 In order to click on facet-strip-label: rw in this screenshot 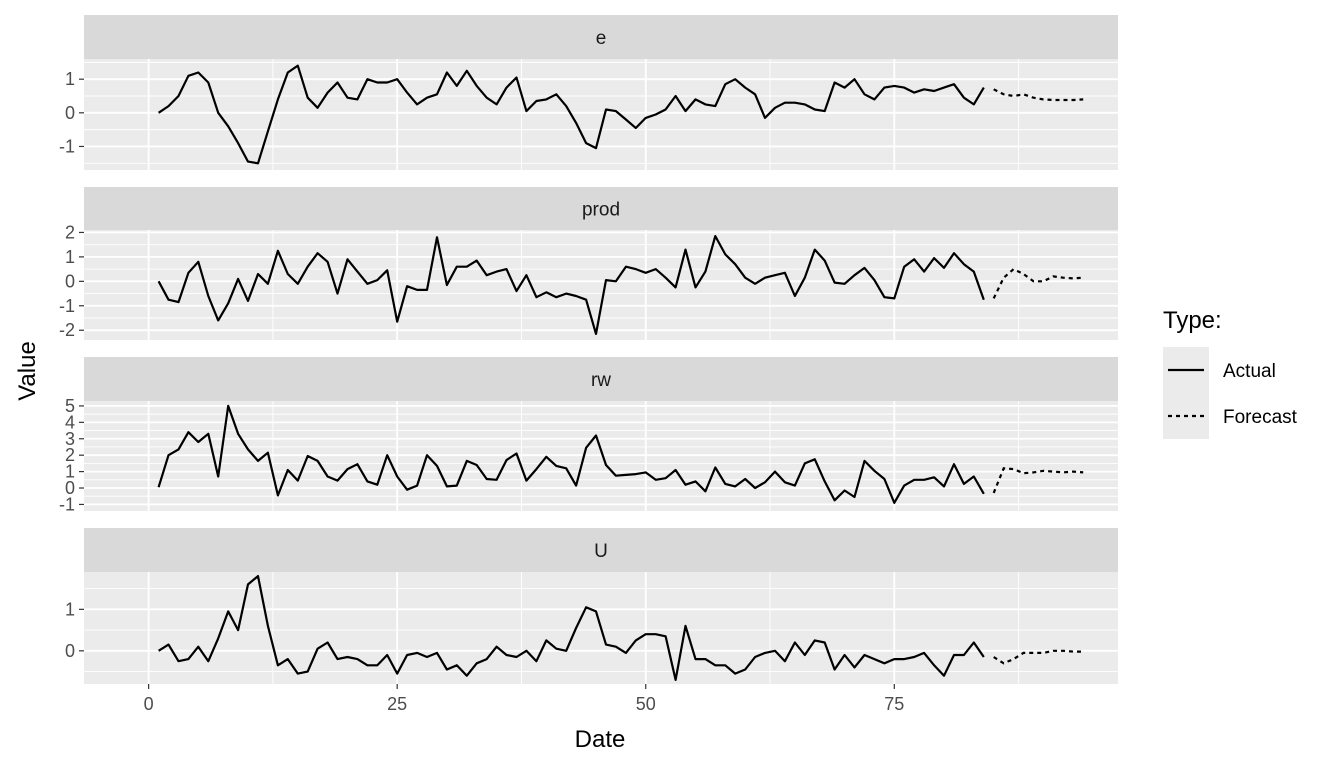, I will do `click(601, 380)`.